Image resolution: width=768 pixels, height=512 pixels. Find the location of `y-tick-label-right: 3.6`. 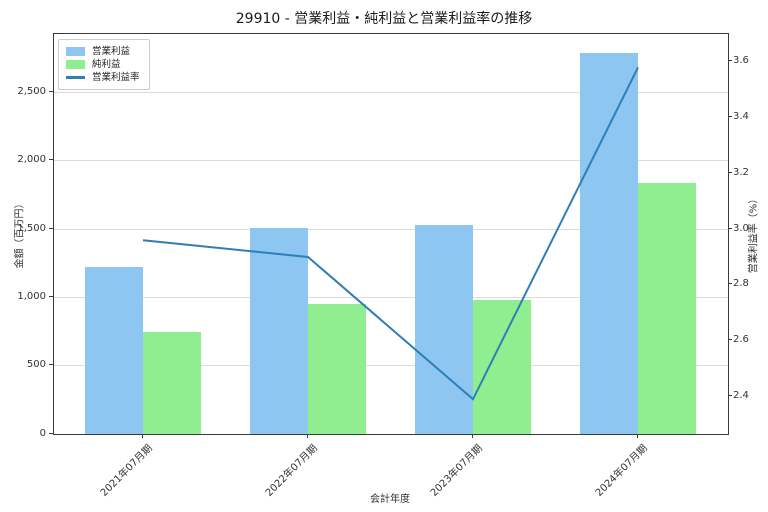

y-tick-label-right: 3.6 is located at coordinates (741, 61).